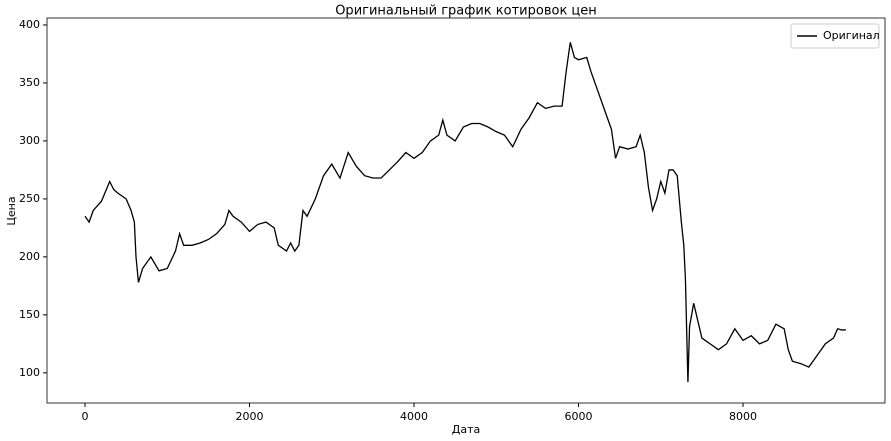 This screenshot has width=891, height=441. I want to click on legend-box, so click(835, 36).